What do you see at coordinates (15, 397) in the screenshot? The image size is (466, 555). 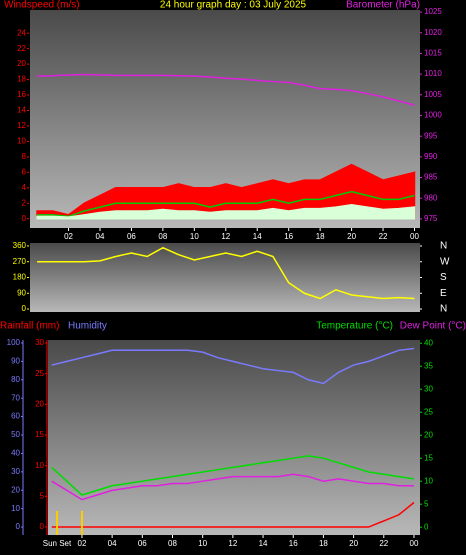 I see `y-tick-label: 70` at bounding box center [15, 397].